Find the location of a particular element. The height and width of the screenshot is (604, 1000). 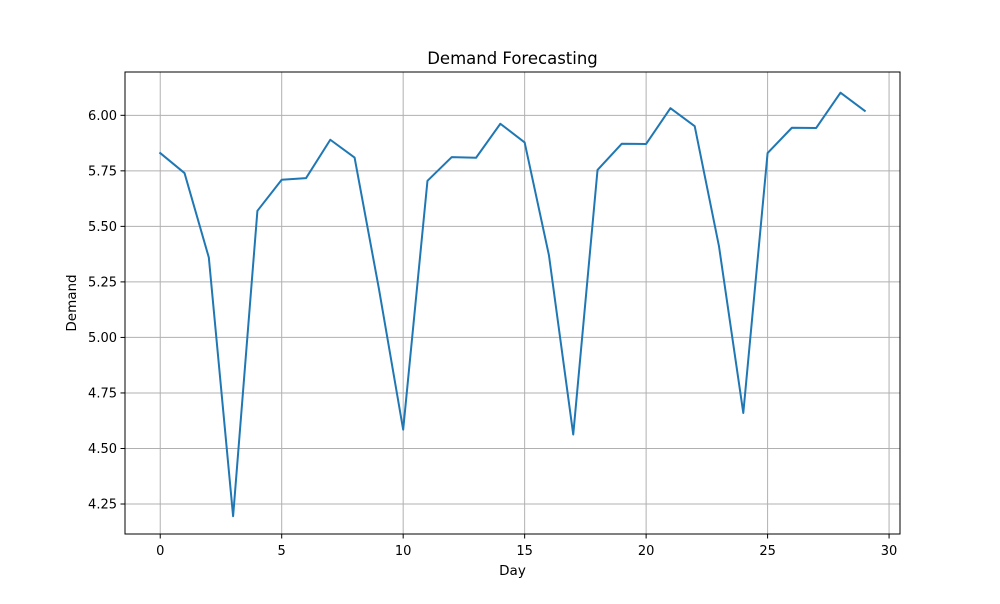

x-axis-ticks: 0 5 10 15 20 25 30 is located at coordinates (526, 546).